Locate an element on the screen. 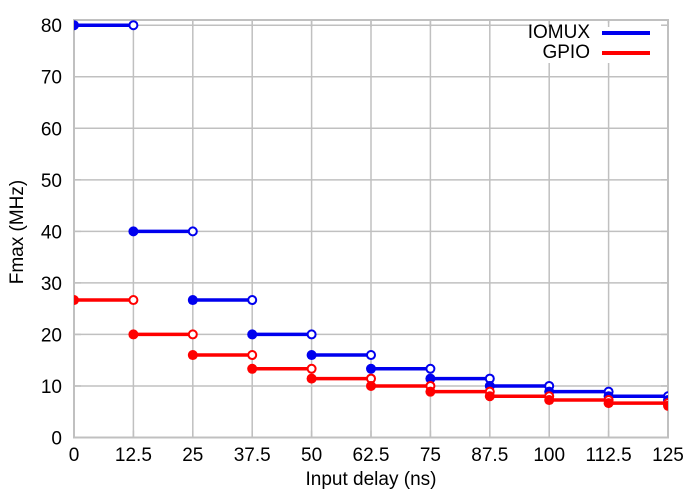  legend: IOMUX GPIO is located at coordinates (595, 42).